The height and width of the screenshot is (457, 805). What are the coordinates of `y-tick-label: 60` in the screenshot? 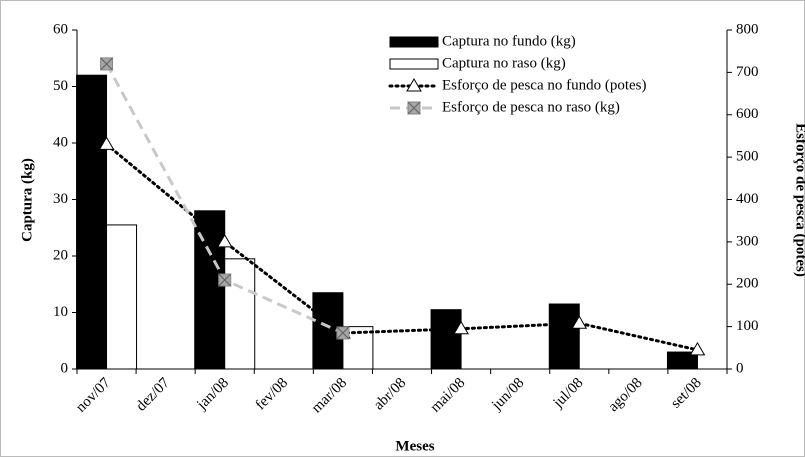 It's located at (60, 29).